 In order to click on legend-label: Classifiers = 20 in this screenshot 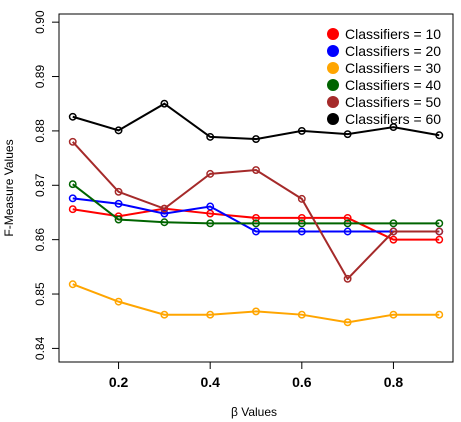, I will do `click(393, 51)`.